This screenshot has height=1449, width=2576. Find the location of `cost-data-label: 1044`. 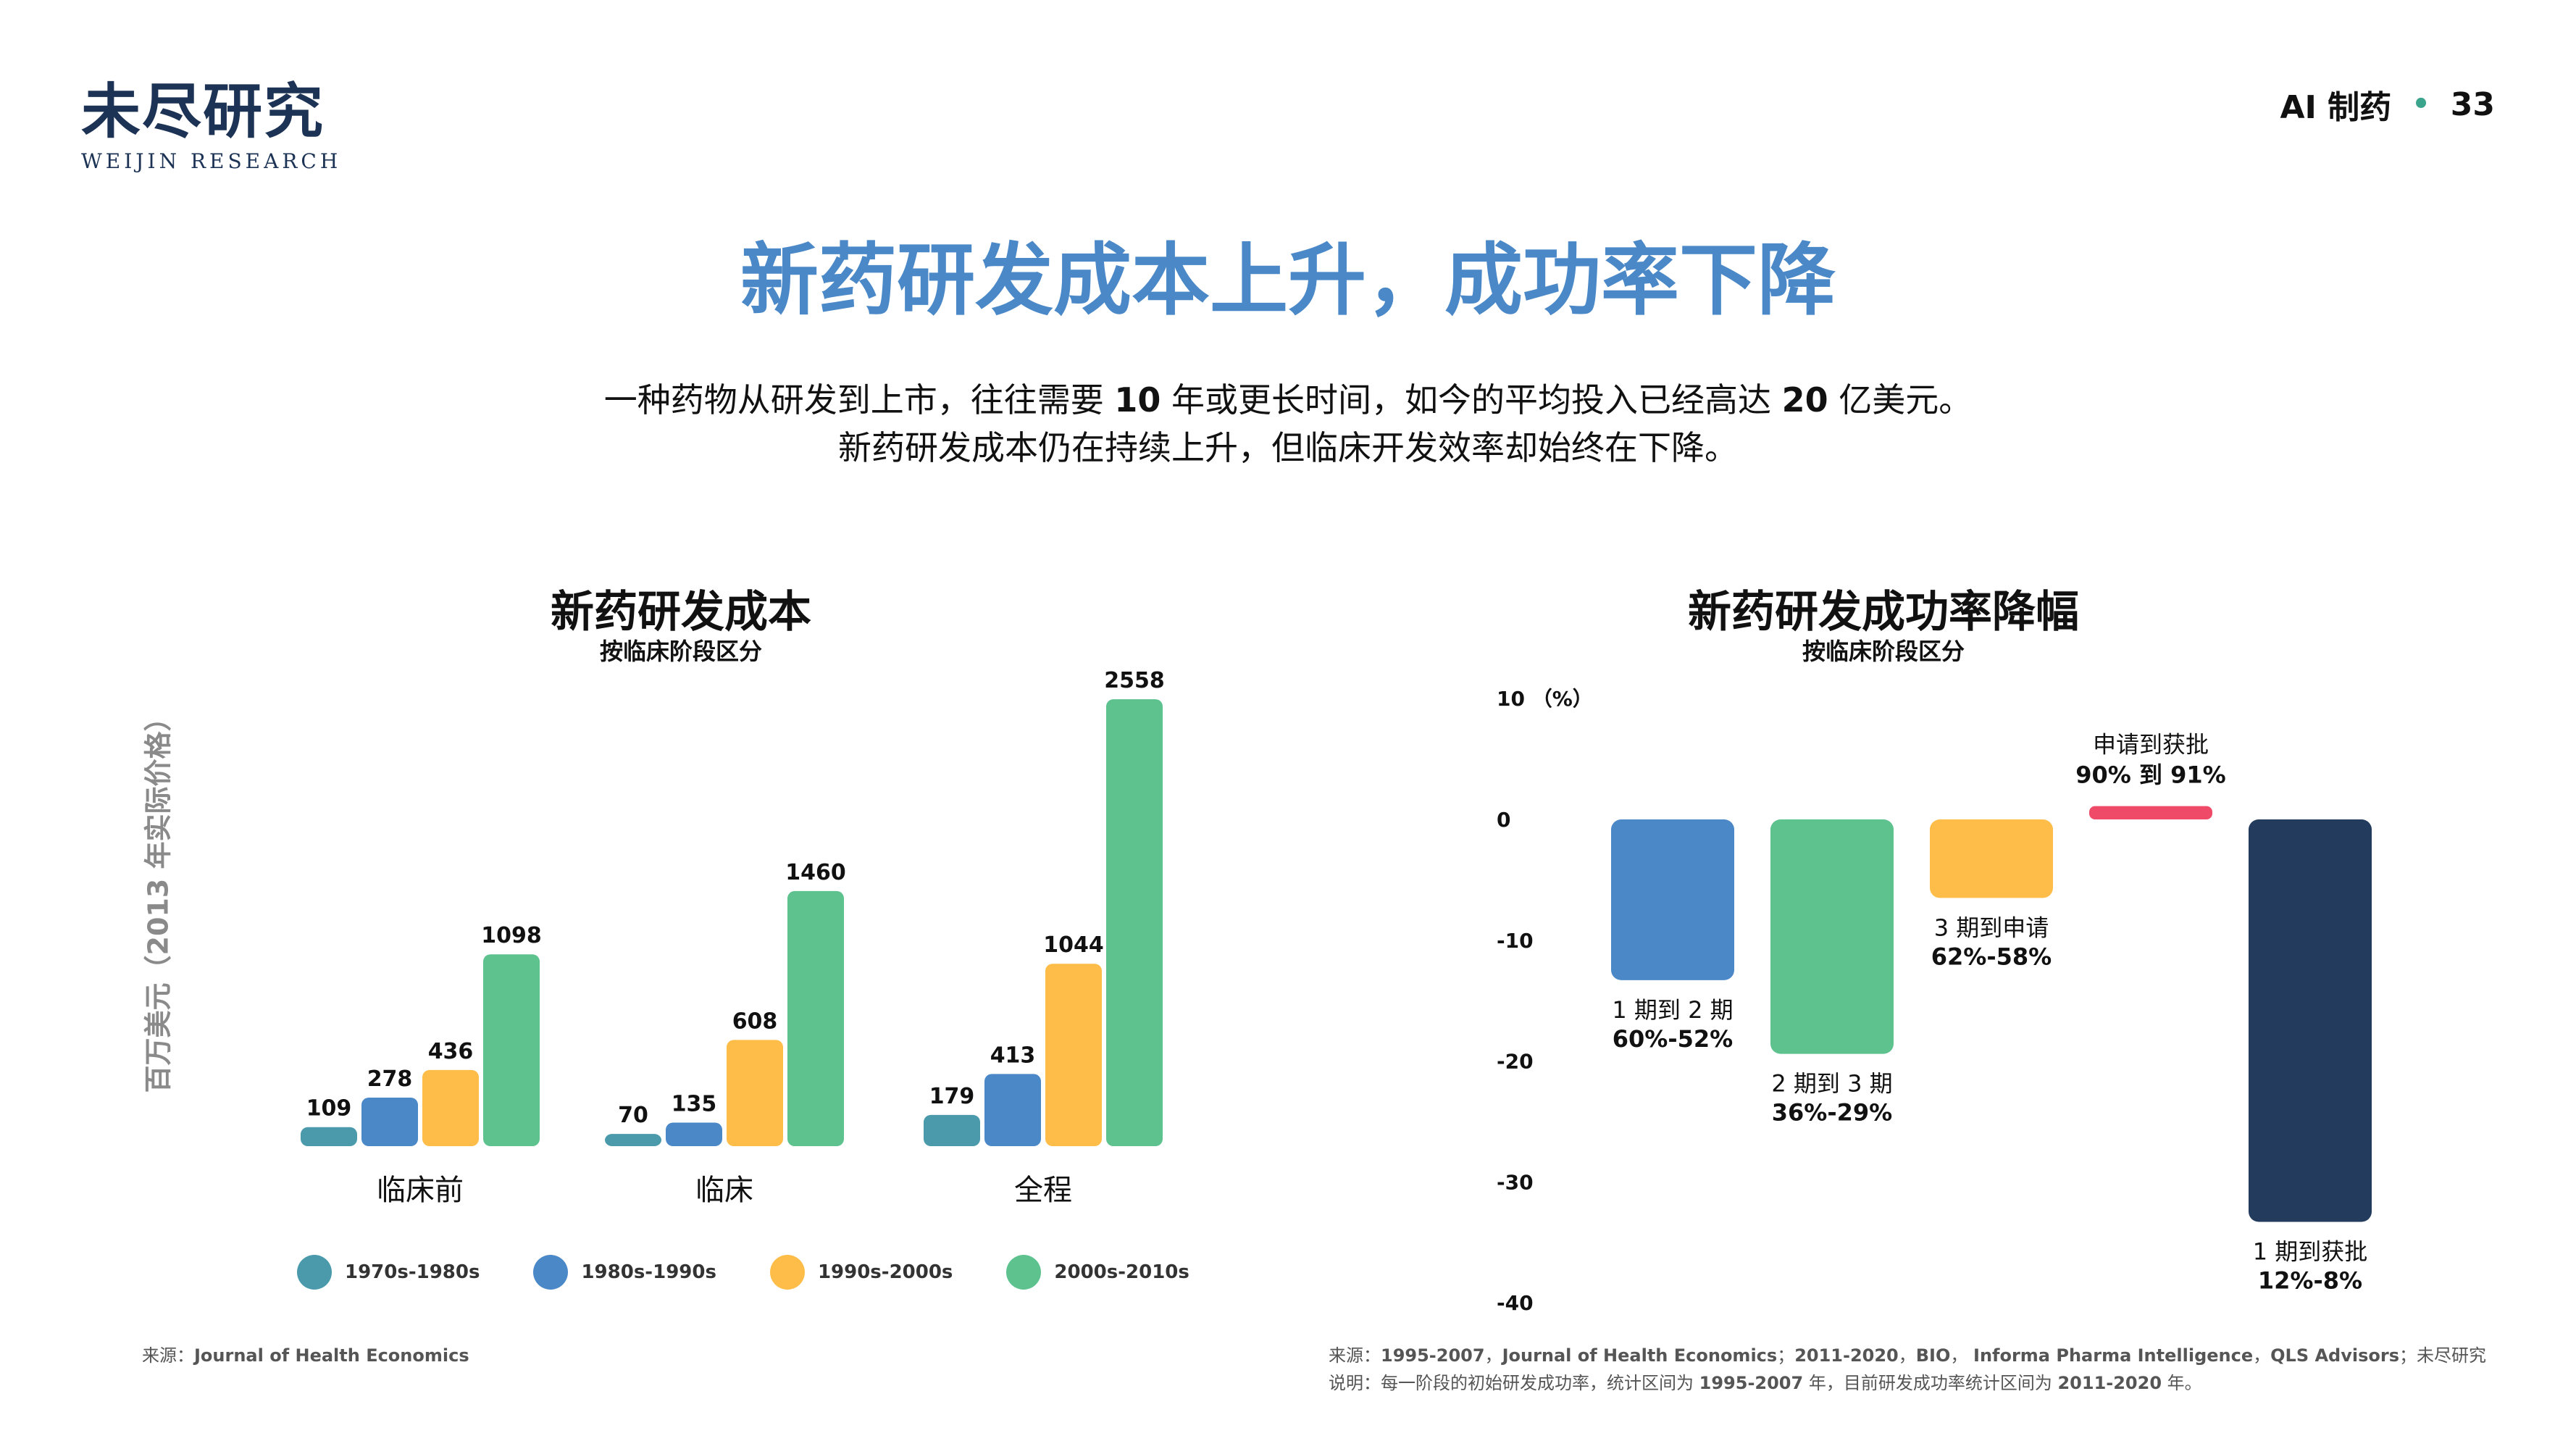

cost-data-label: 1044 is located at coordinates (1073, 945).